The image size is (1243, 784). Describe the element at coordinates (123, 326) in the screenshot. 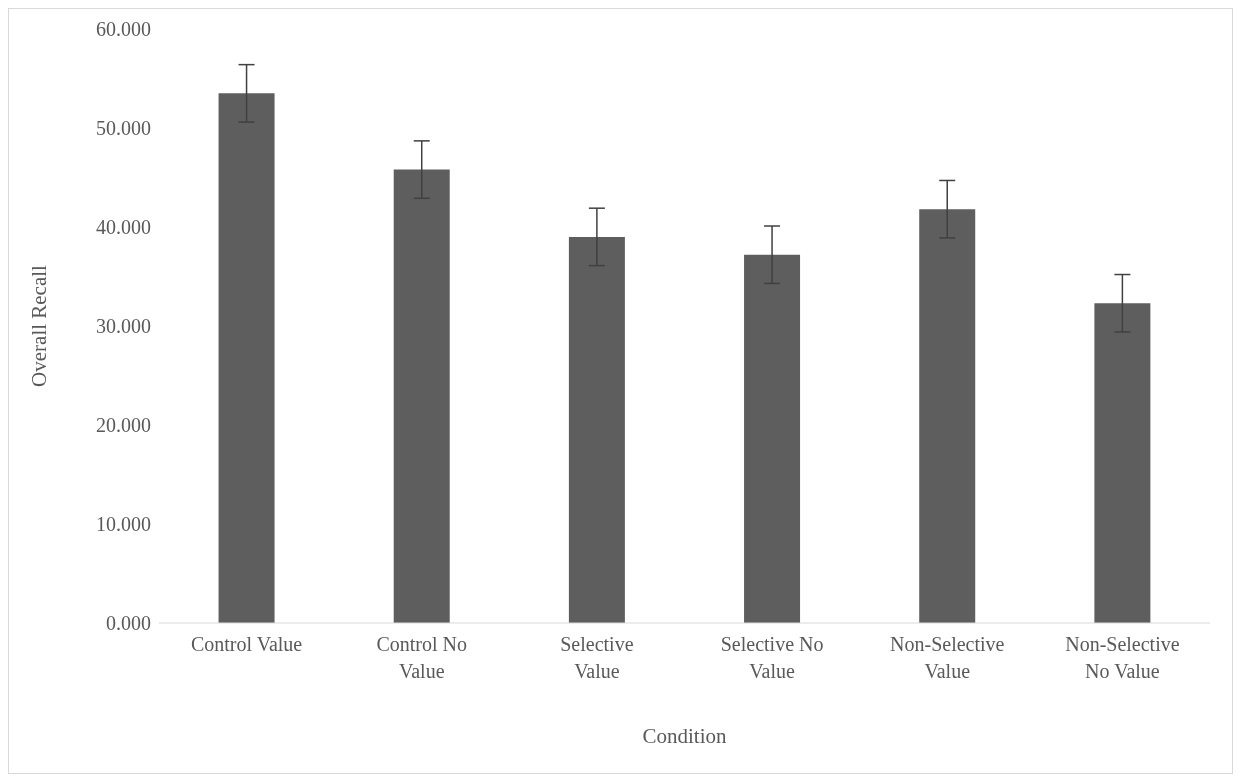

I see `y-tick-label: 30.000` at that location.